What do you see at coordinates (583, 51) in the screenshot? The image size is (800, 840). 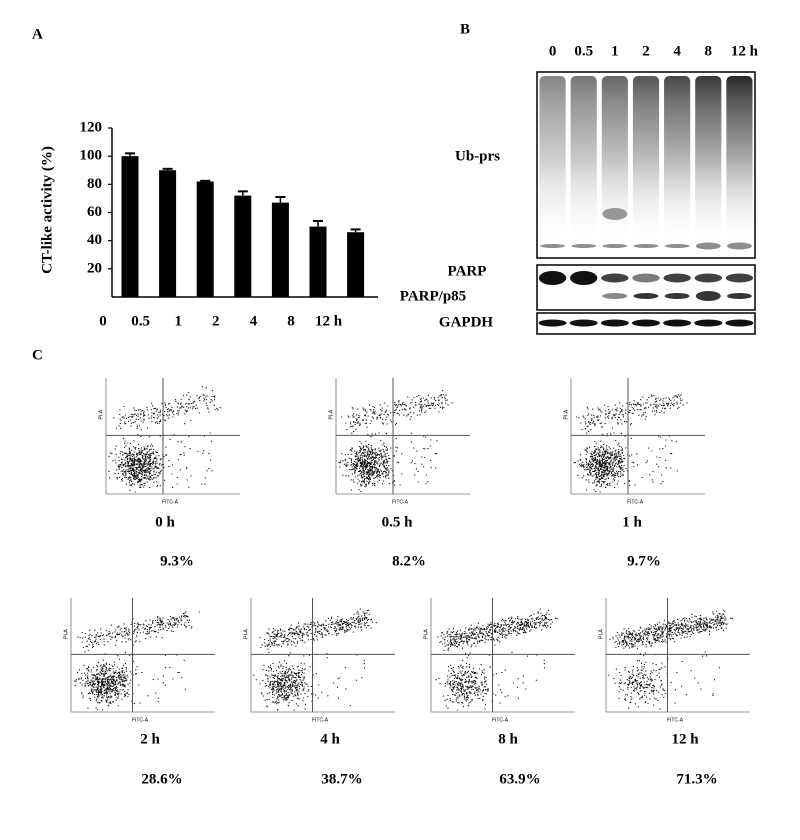 I see `lane-label: 0.5` at bounding box center [583, 51].